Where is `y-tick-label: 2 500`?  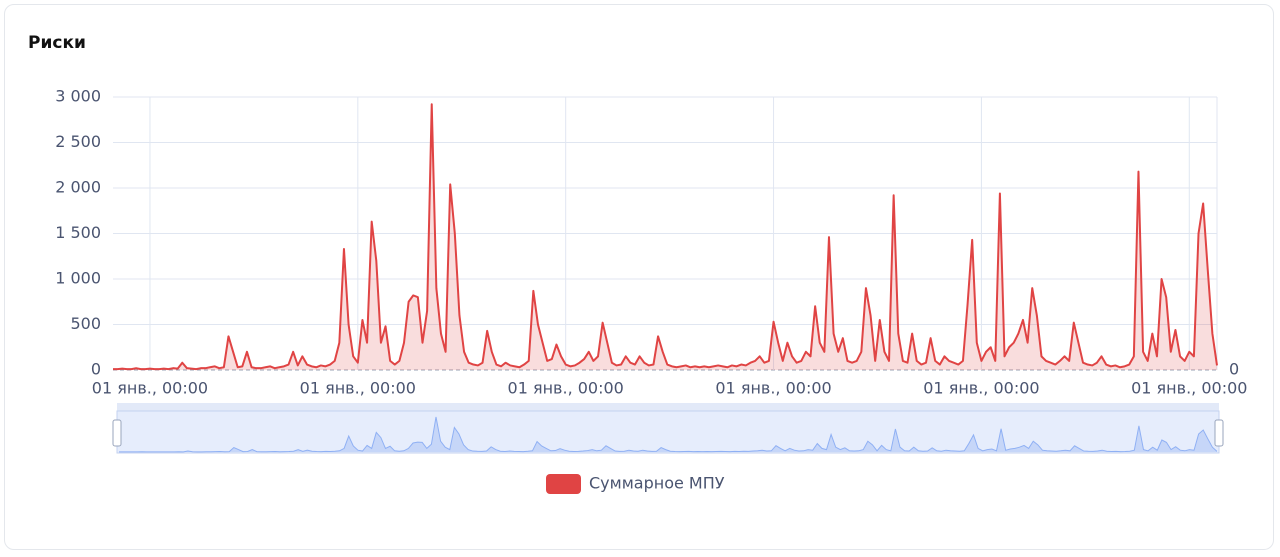
y-tick-label: 2 500 is located at coordinates (78, 141).